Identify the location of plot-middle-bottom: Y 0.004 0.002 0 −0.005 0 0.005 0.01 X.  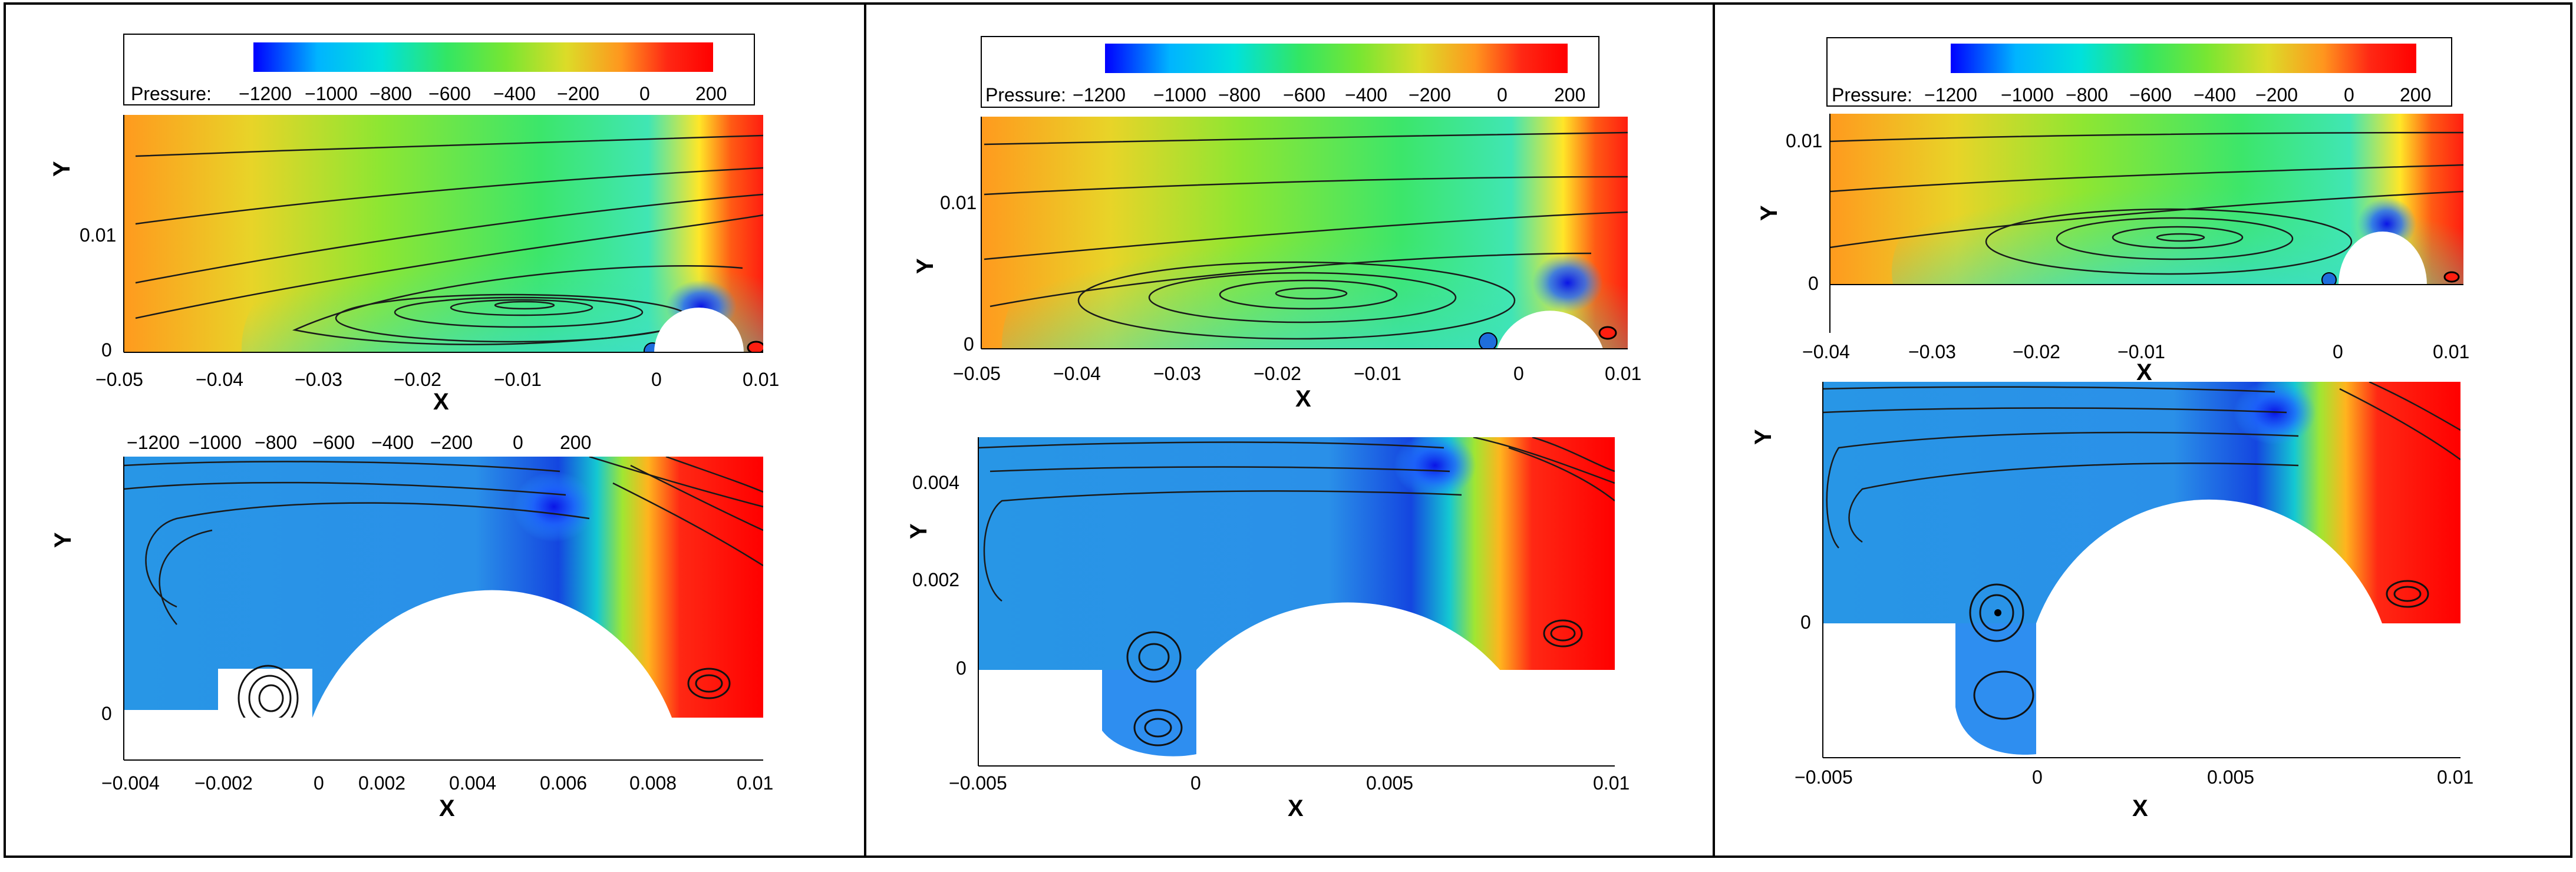
(1268, 629).